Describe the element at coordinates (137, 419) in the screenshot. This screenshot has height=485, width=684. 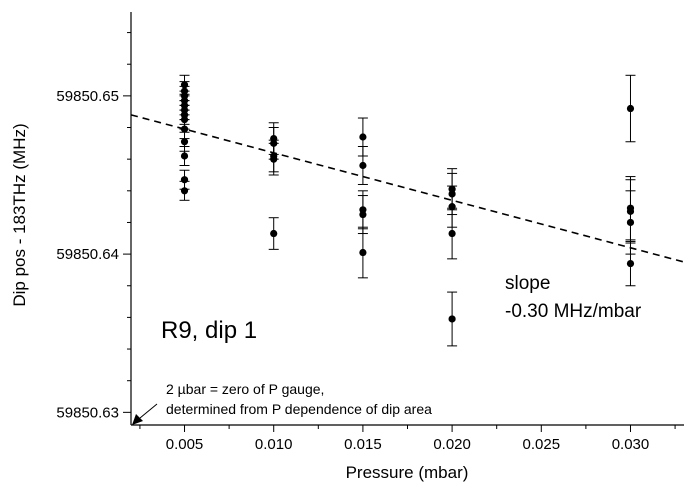
I see `arrow-head` at that location.